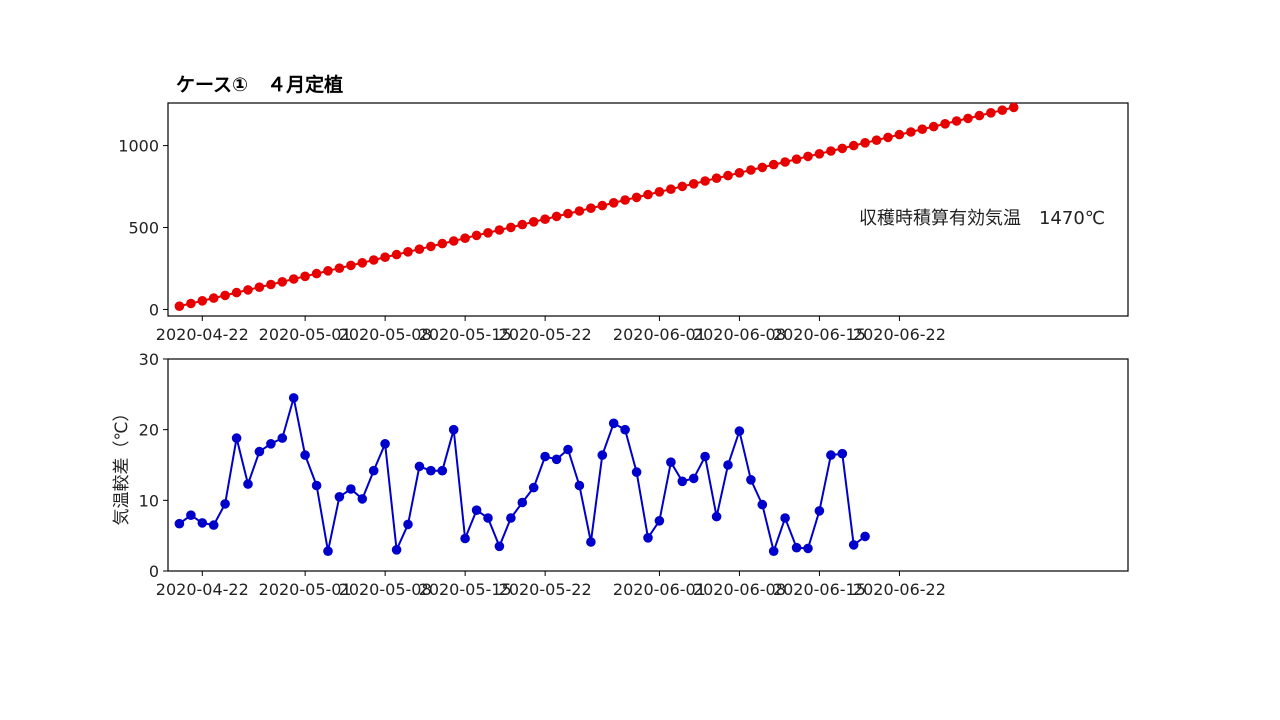 The image size is (1280, 720). What do you see at coordinates (149, 430) in the screenshot?
I see `y-tick-label: 20` at bounding box center [149, 430].